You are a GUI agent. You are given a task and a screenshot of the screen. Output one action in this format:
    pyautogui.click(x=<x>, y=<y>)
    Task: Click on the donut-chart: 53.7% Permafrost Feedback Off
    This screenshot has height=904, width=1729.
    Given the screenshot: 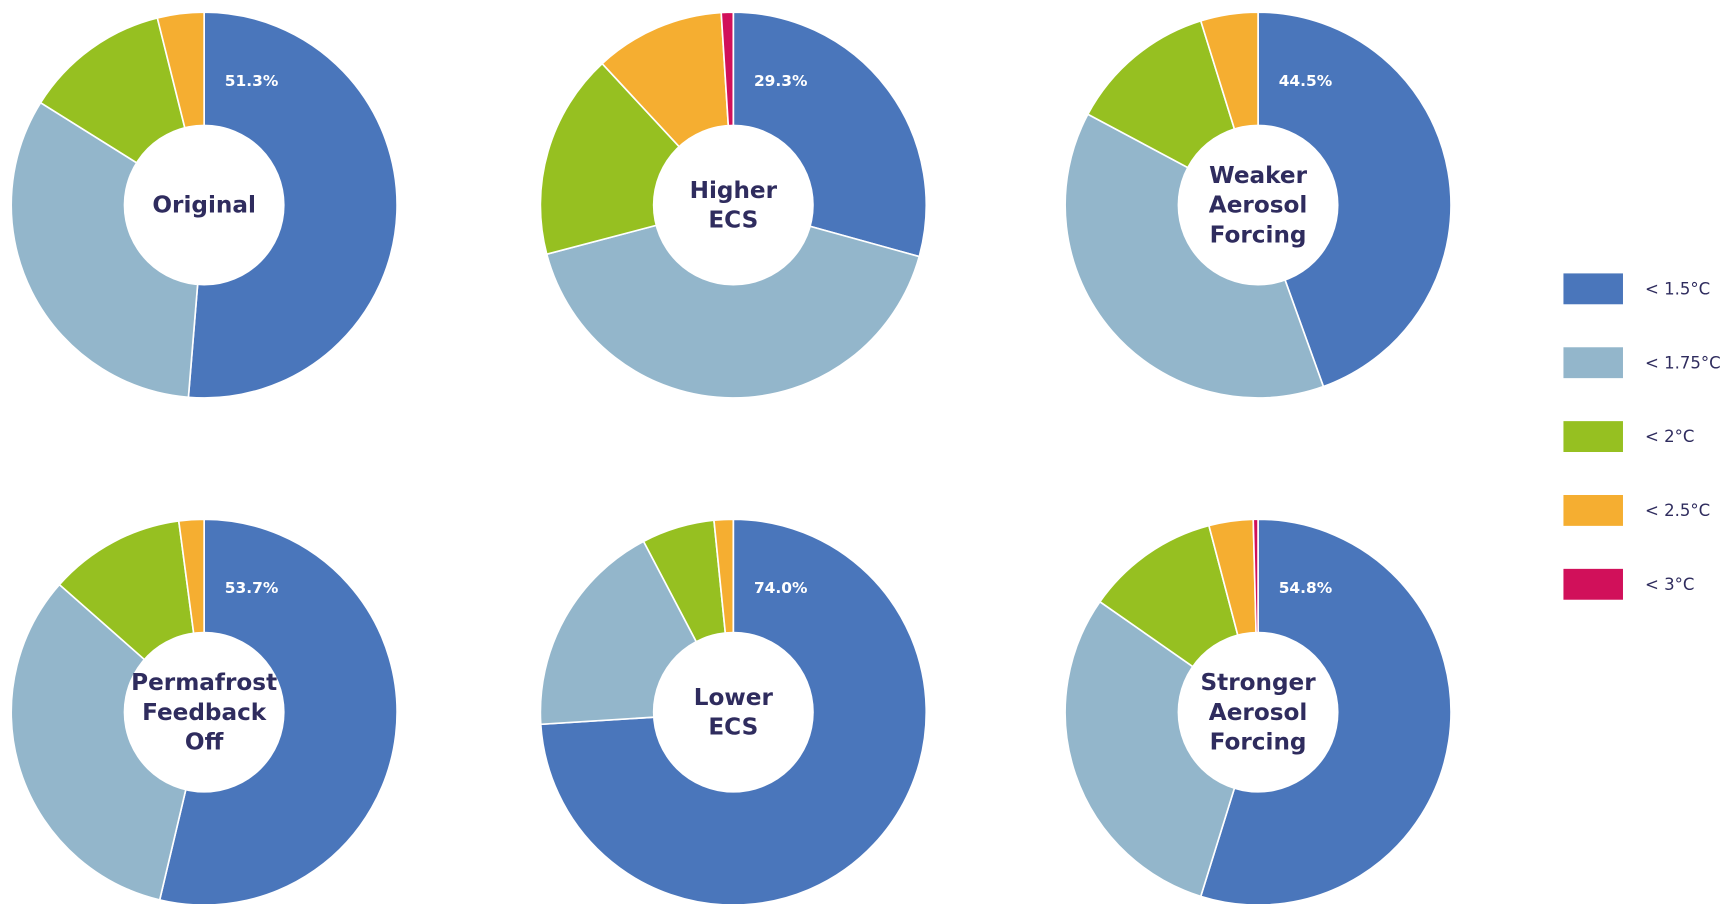 What is the action you would take?
    pyautogui.click(x=204, y=711)
    